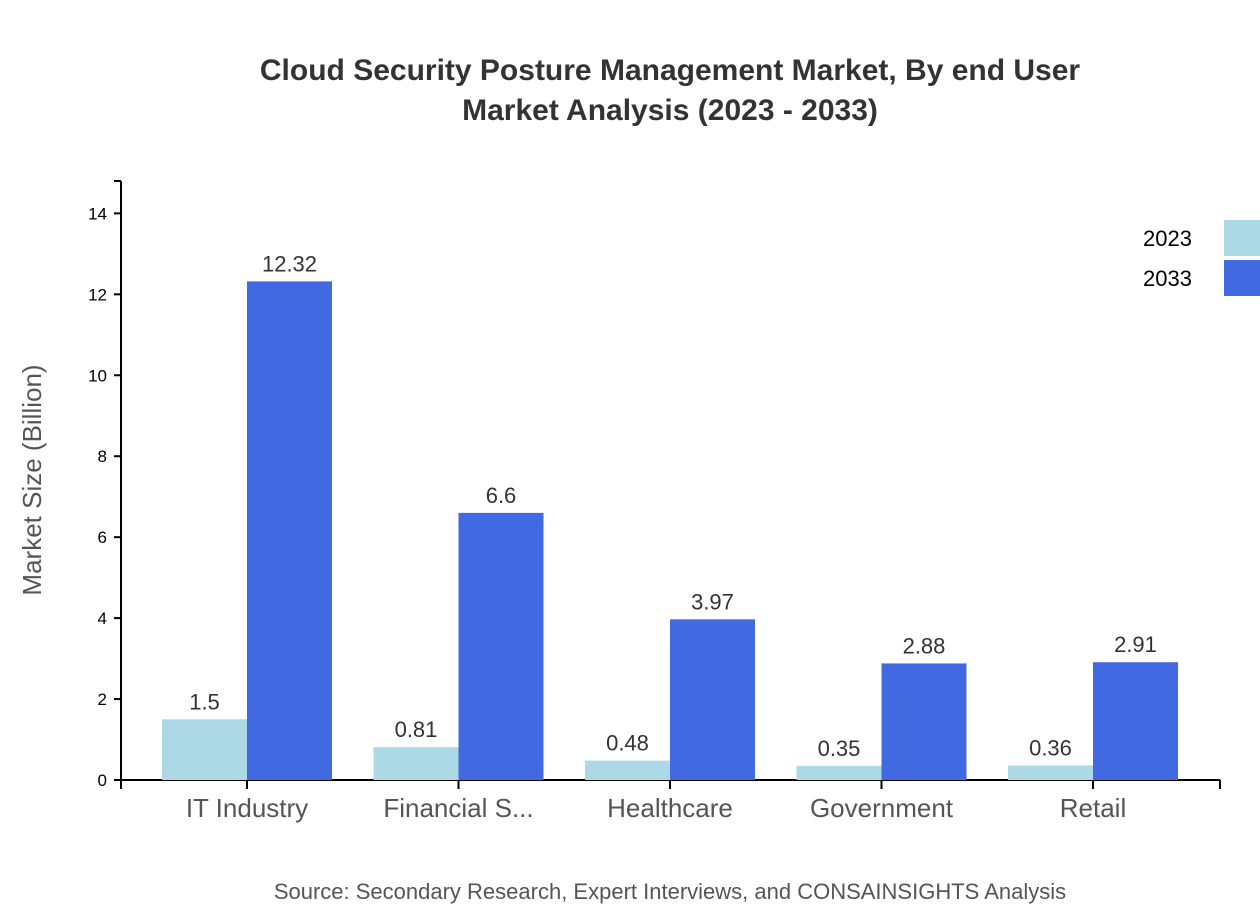 The width and height of the screenshot is (1260, 920). I want to click on y-tick-label: 12, so click(97, 294).